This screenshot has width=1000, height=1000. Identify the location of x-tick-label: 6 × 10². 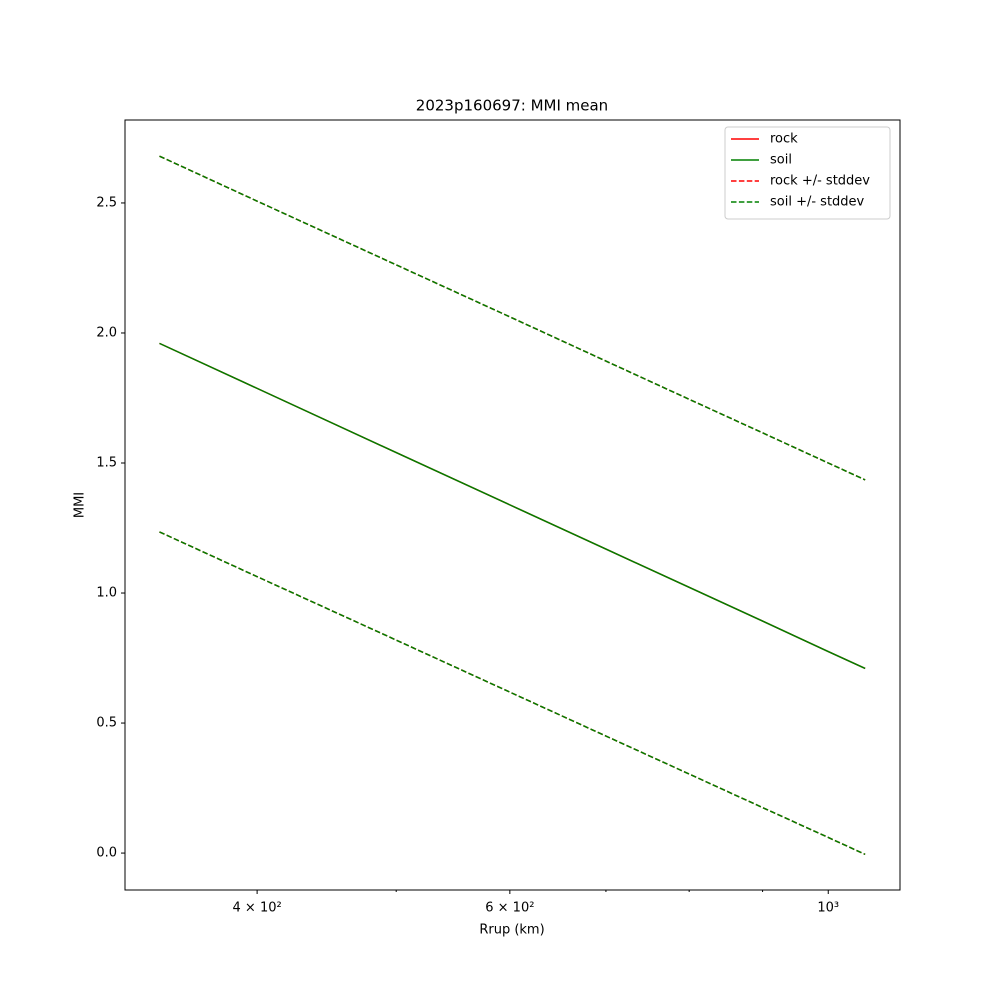
(509, 908).